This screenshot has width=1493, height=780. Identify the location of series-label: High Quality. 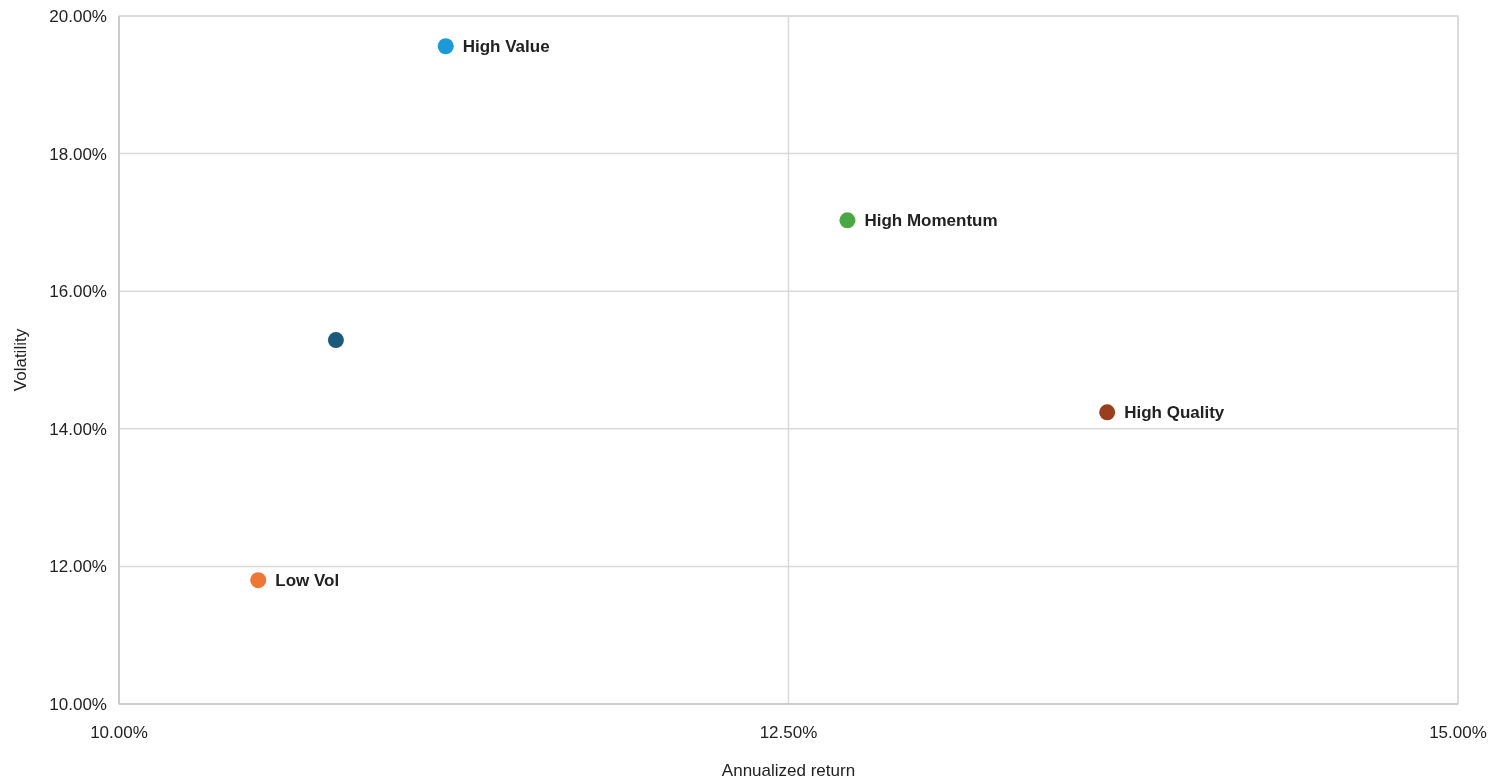
(1174, 413).